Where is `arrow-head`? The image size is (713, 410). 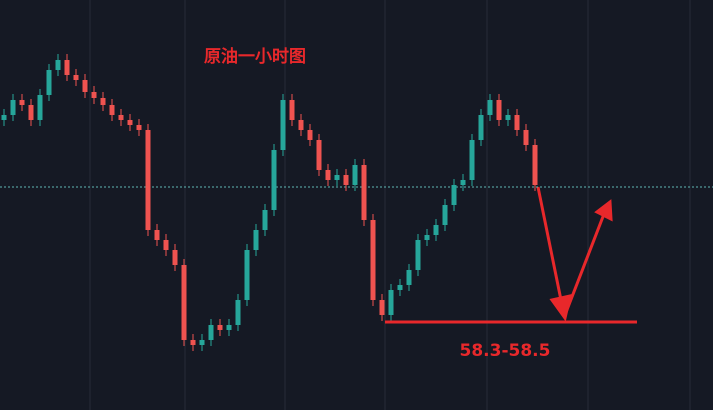 arrow-head is located at coordinates (603, 210).